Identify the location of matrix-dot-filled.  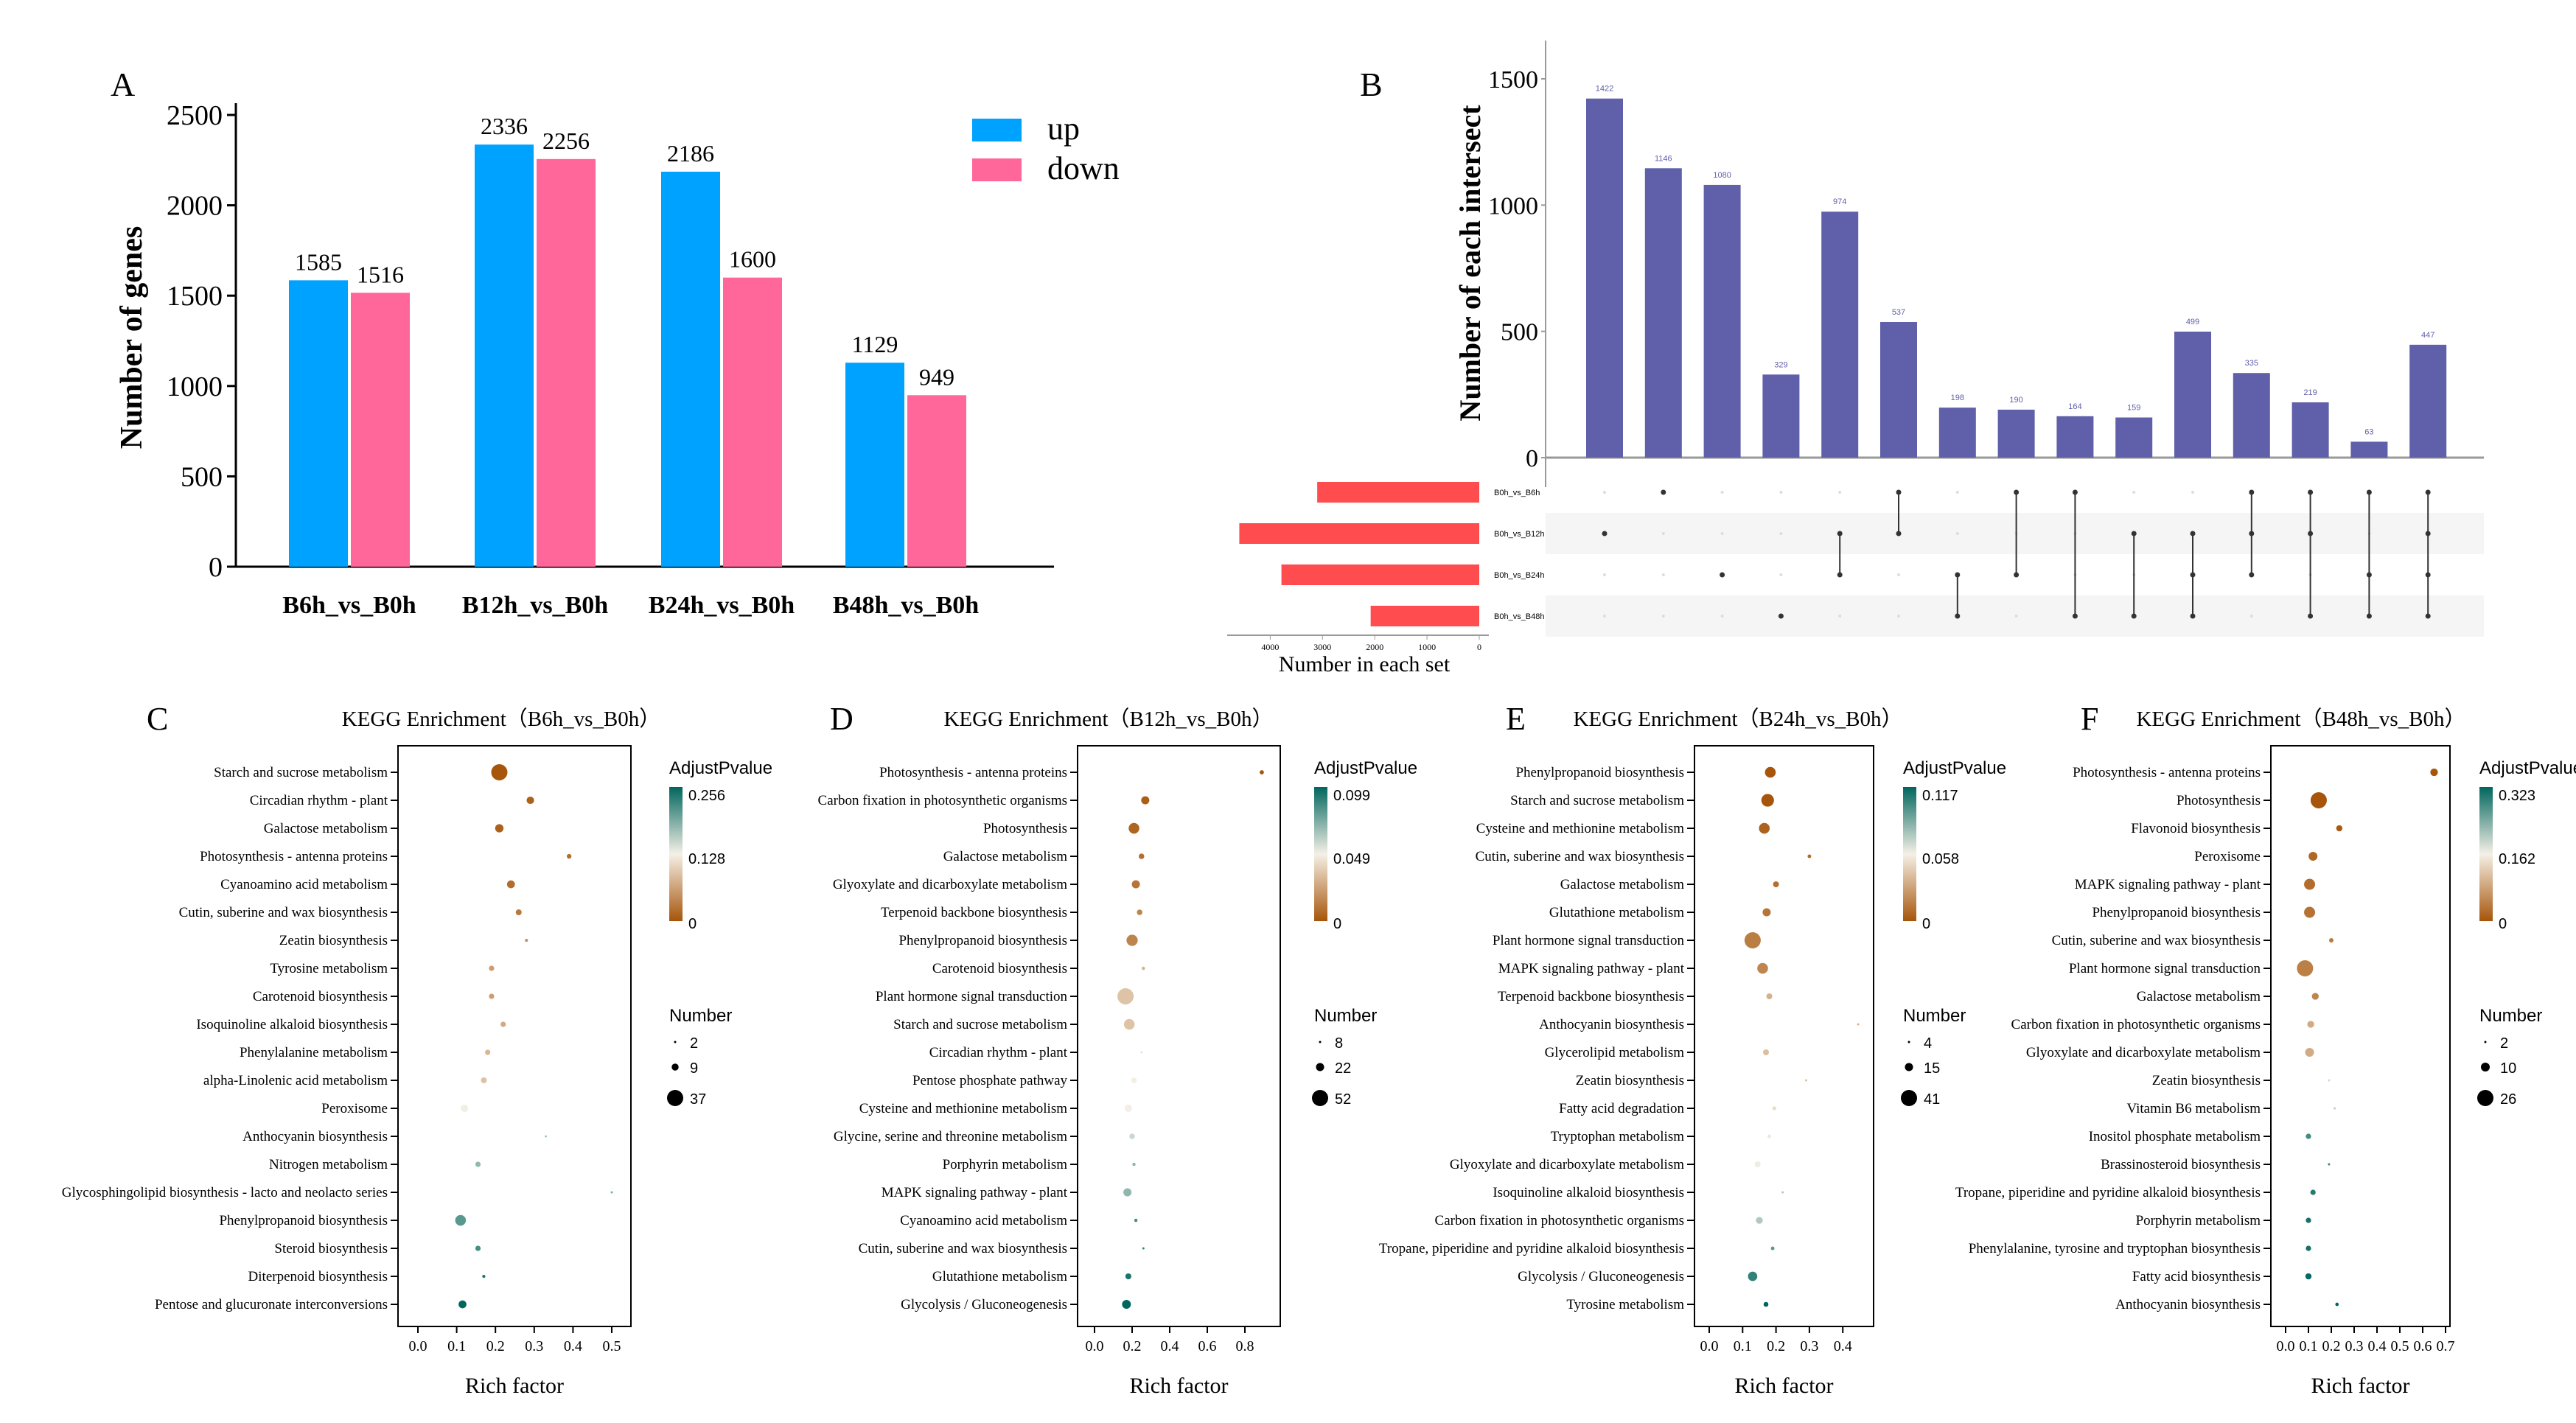
(1781, 616).